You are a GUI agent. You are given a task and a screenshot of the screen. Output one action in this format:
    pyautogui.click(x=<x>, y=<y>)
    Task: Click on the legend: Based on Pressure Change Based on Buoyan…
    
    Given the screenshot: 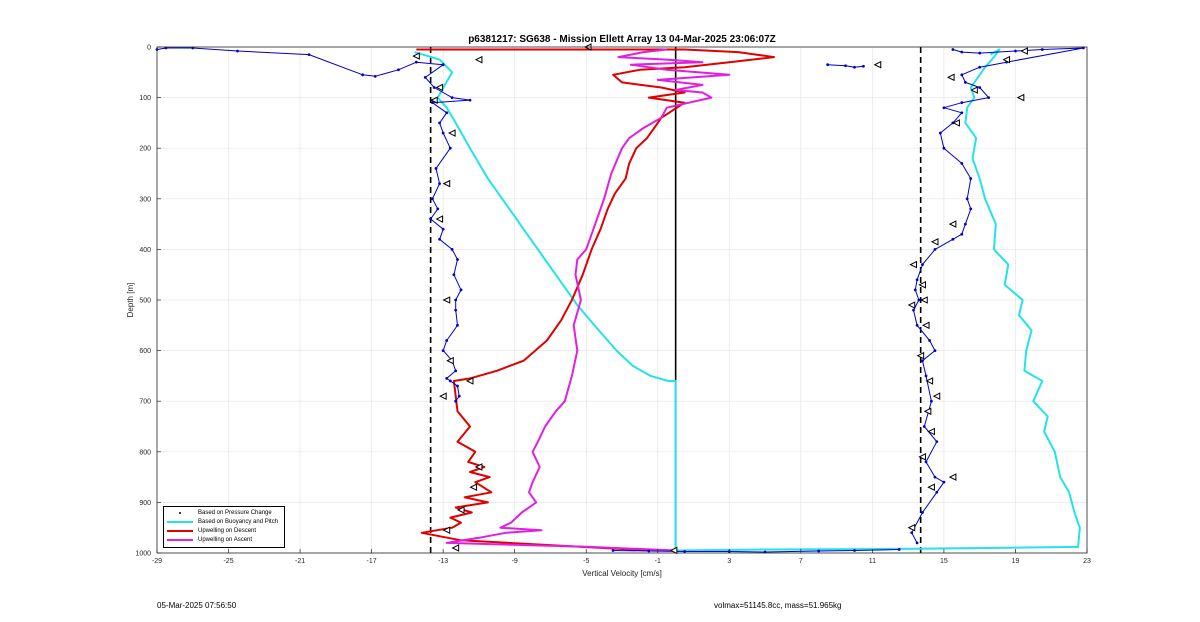 What is the action you would take?
    pyautogui.click(x=224, y=527)
    